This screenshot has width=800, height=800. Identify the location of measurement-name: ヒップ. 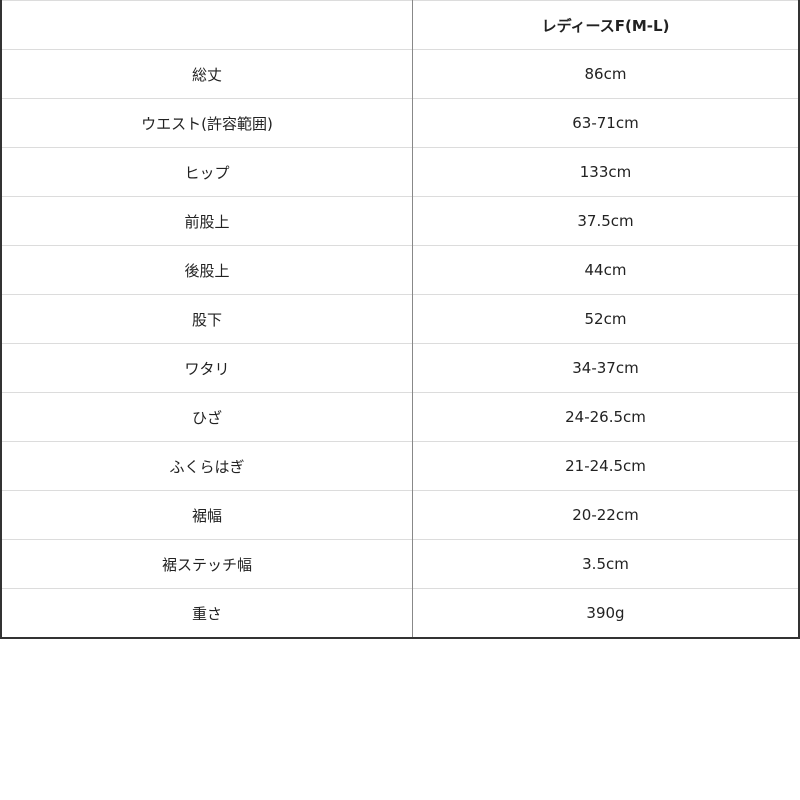
(207, 172).